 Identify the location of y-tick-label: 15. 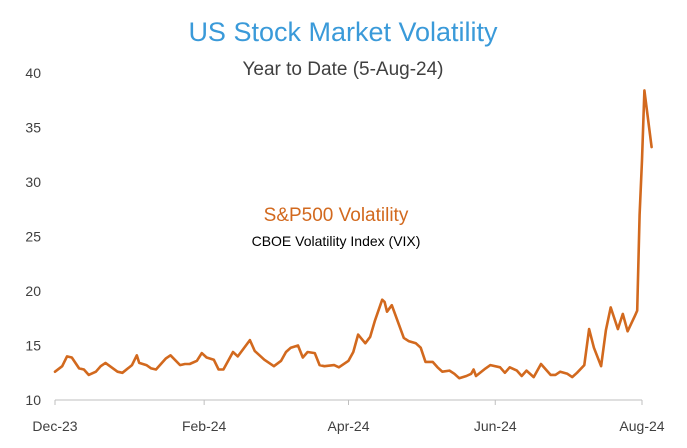
(33, 346).